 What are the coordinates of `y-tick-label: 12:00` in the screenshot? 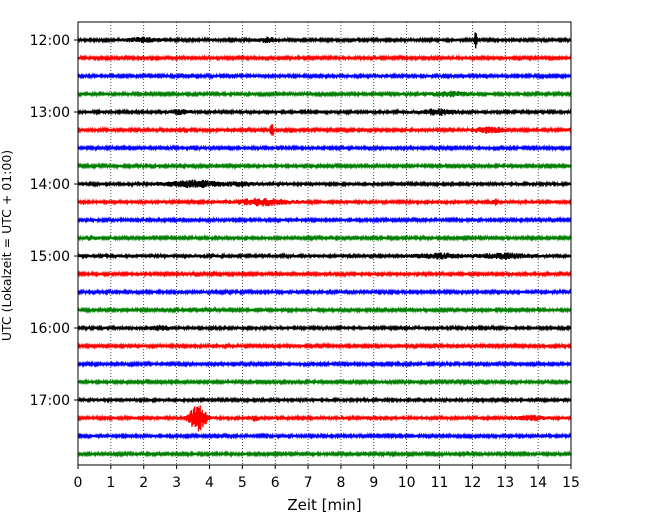 It's located at (50, 41).